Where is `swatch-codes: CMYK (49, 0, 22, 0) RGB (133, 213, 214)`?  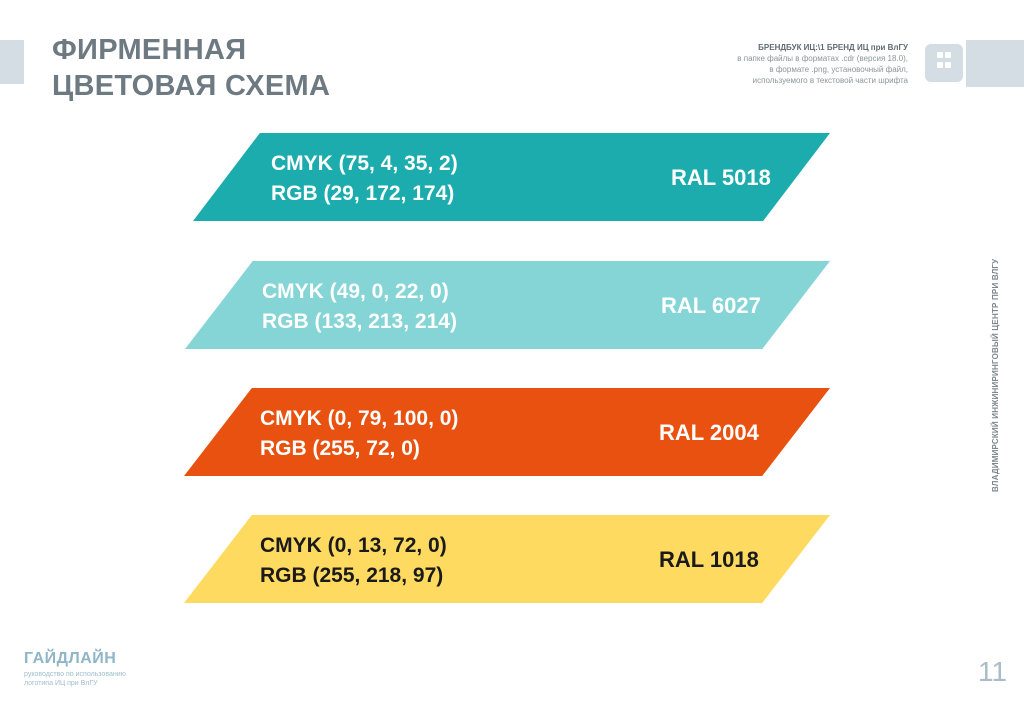 swatch-codes: CMYK (49, 0, 22, 0) RGB (133, 213, 214) is located at coordinates (359, 307).